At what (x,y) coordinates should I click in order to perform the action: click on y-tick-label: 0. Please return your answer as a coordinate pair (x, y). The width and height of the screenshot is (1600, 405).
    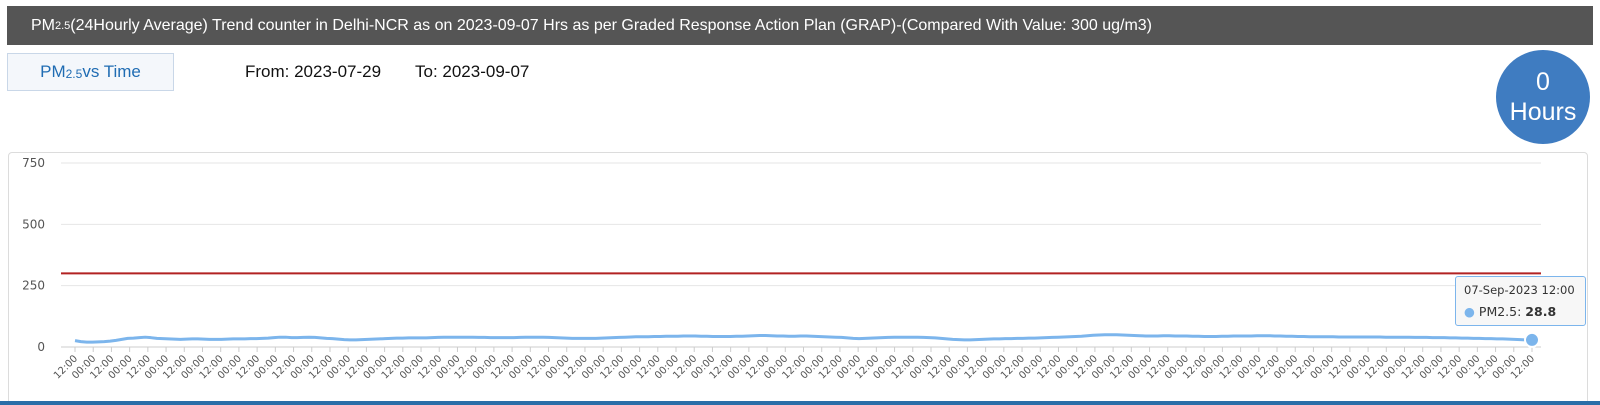
    Looking at the image, I should click on (41, 347).